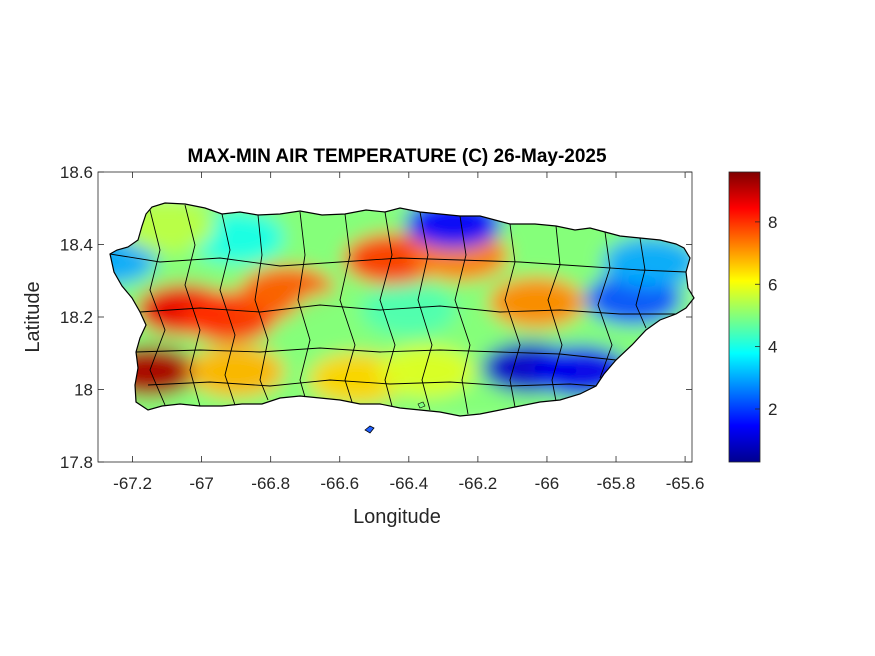 This screenshot has height=656, width=875. What do you see at coordinates (132, 483) in the screenshot?
I see `x-tick-label: -67.2` at bounding box center [132, 483].